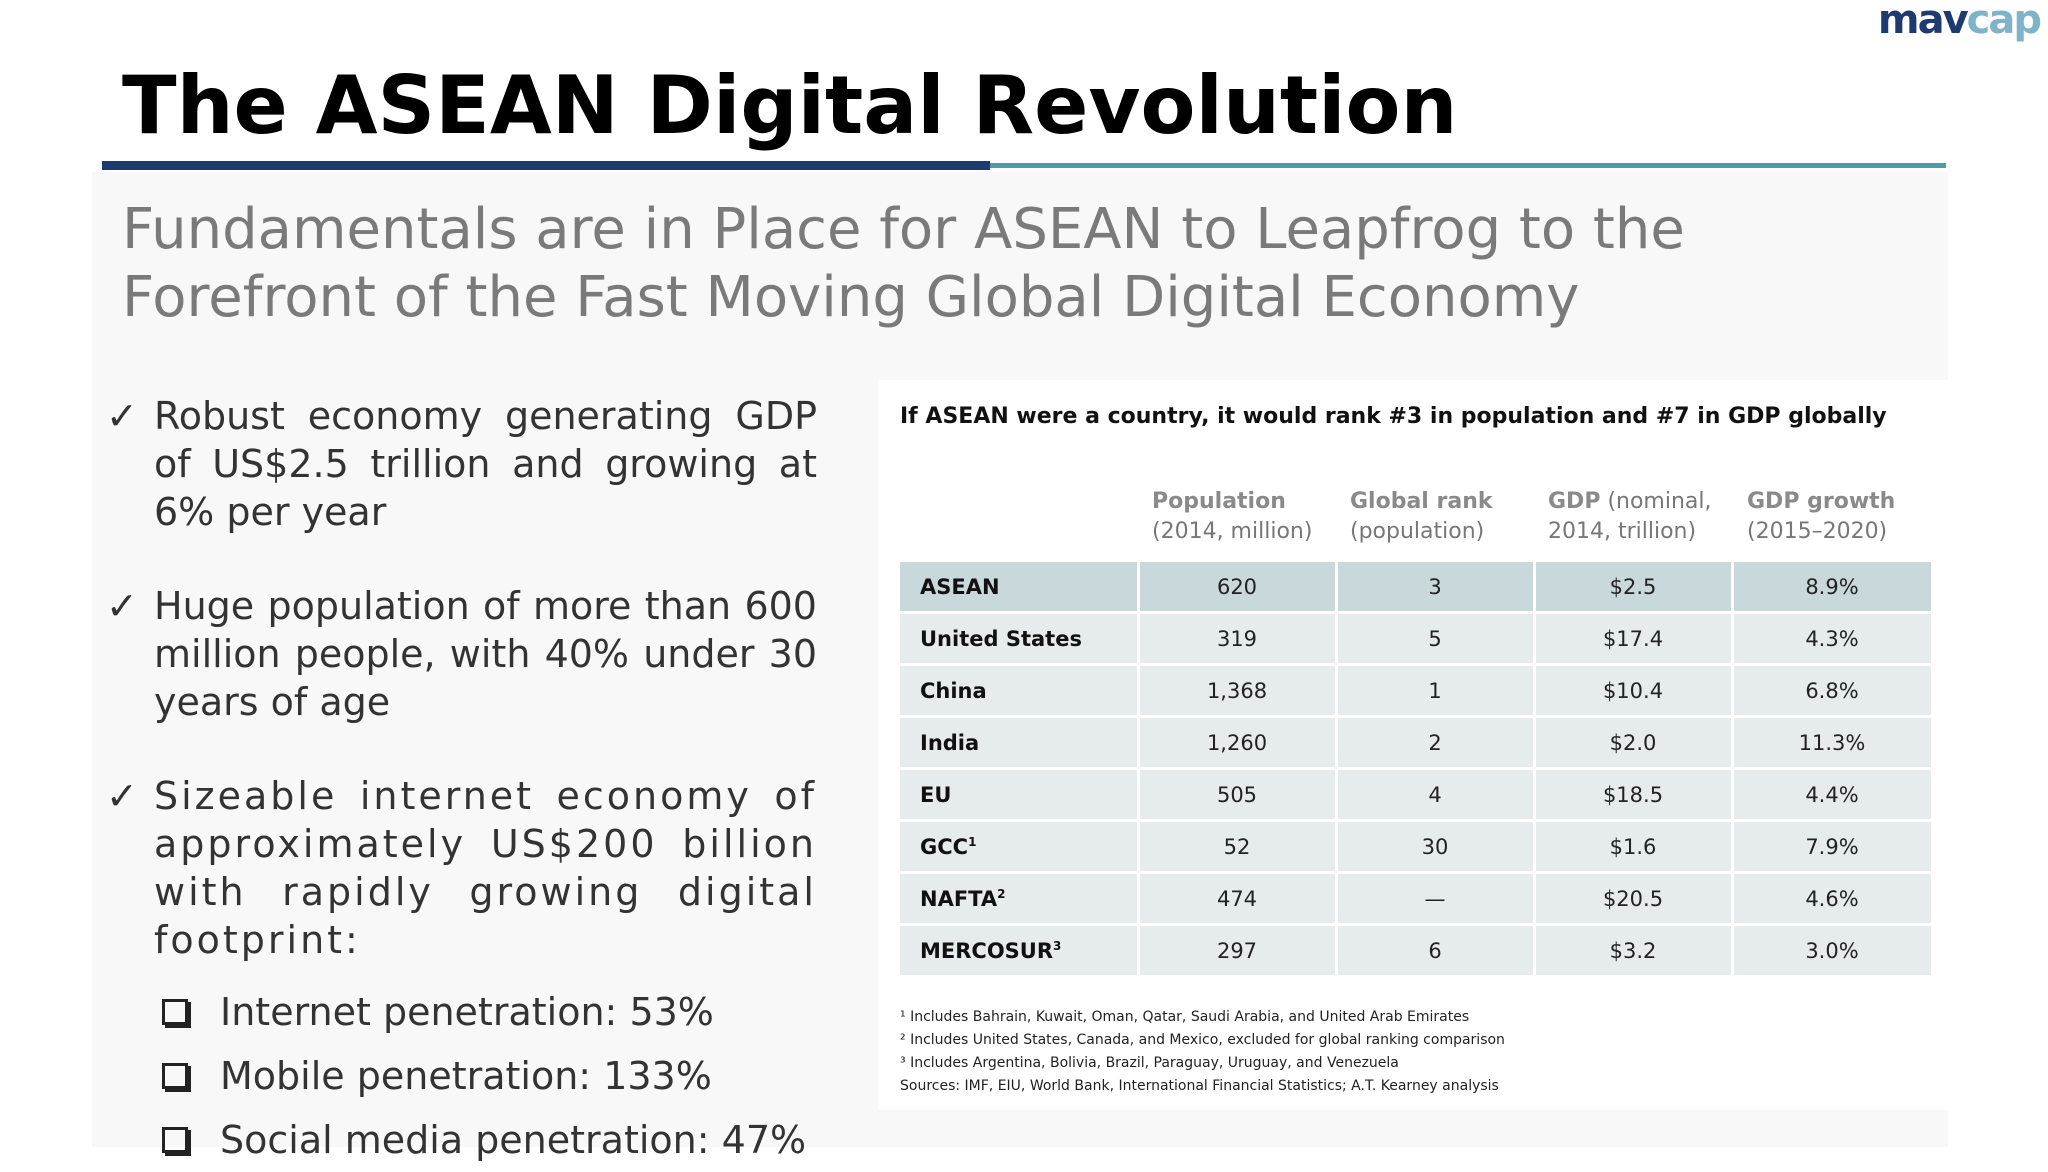 The image size is (2048, 1172). Describe the element at coordinates (406, 1076) in the screenshot. I see `subitem-label: Mobile penetration:` at that location.